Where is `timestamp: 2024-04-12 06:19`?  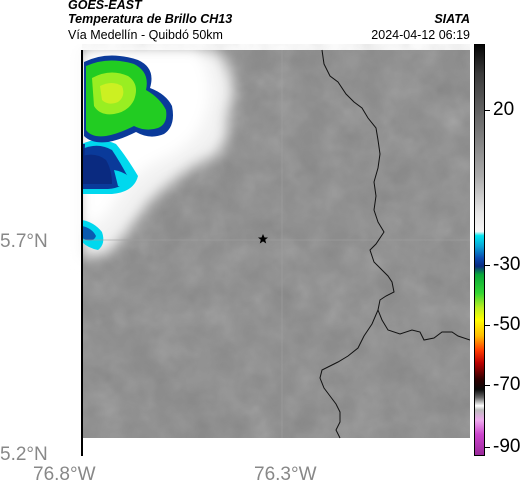 timestamp: 2024-04-12 06:19 is located at coordinates (420, 35).